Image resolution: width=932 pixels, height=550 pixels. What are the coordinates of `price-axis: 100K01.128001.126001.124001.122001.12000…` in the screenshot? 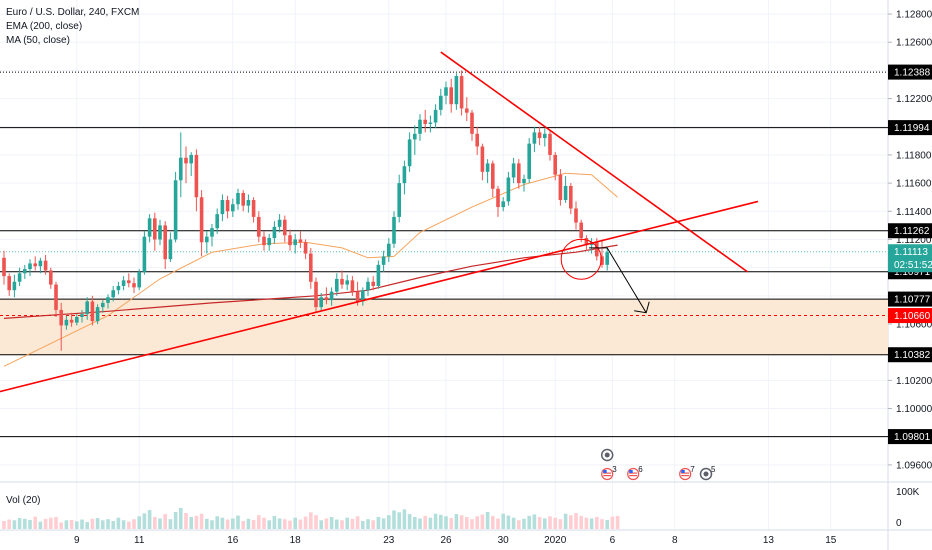 It's located at (910, 269).